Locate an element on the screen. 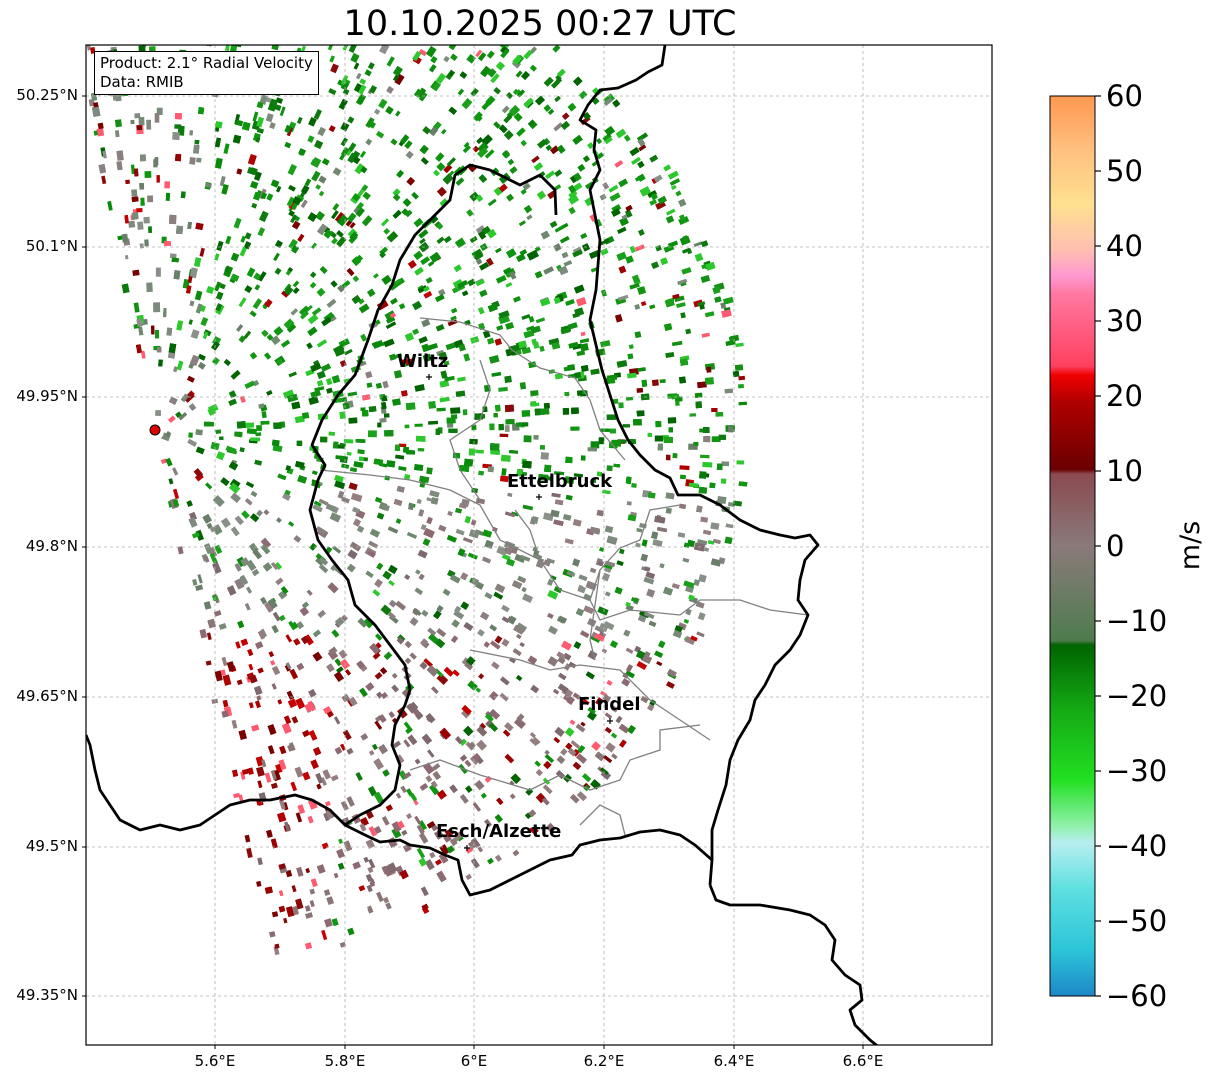  colorbar-tick-label: −40 is located at coordinates (1137, 846).